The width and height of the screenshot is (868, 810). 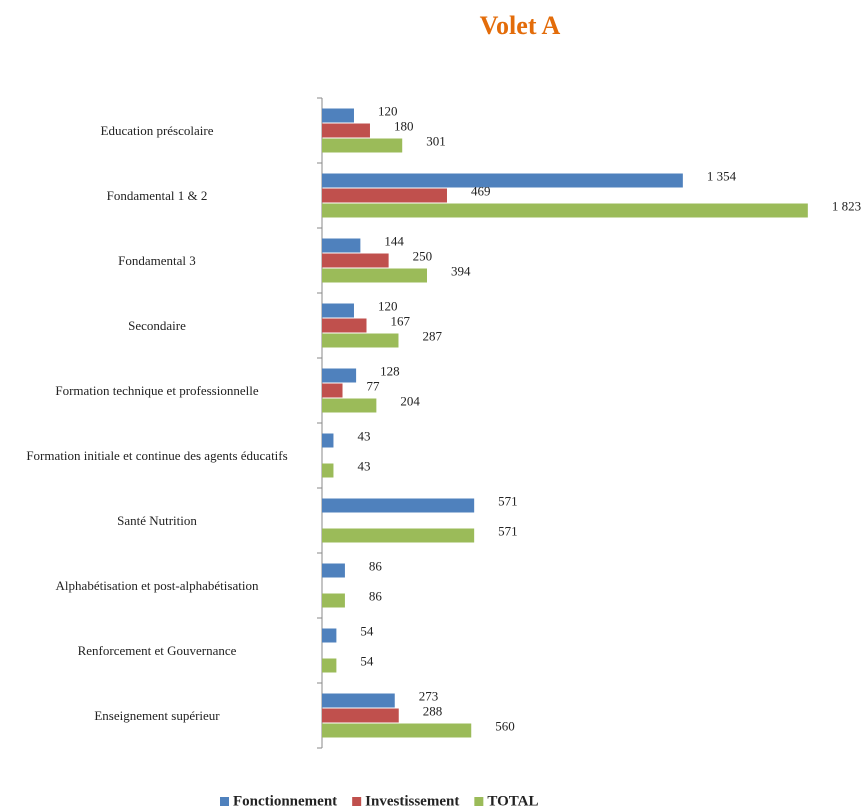 What do you see at coordinates (846, 205) in the screenshot?
I see `data-label: 1 823` at bounding box center [846, 205].